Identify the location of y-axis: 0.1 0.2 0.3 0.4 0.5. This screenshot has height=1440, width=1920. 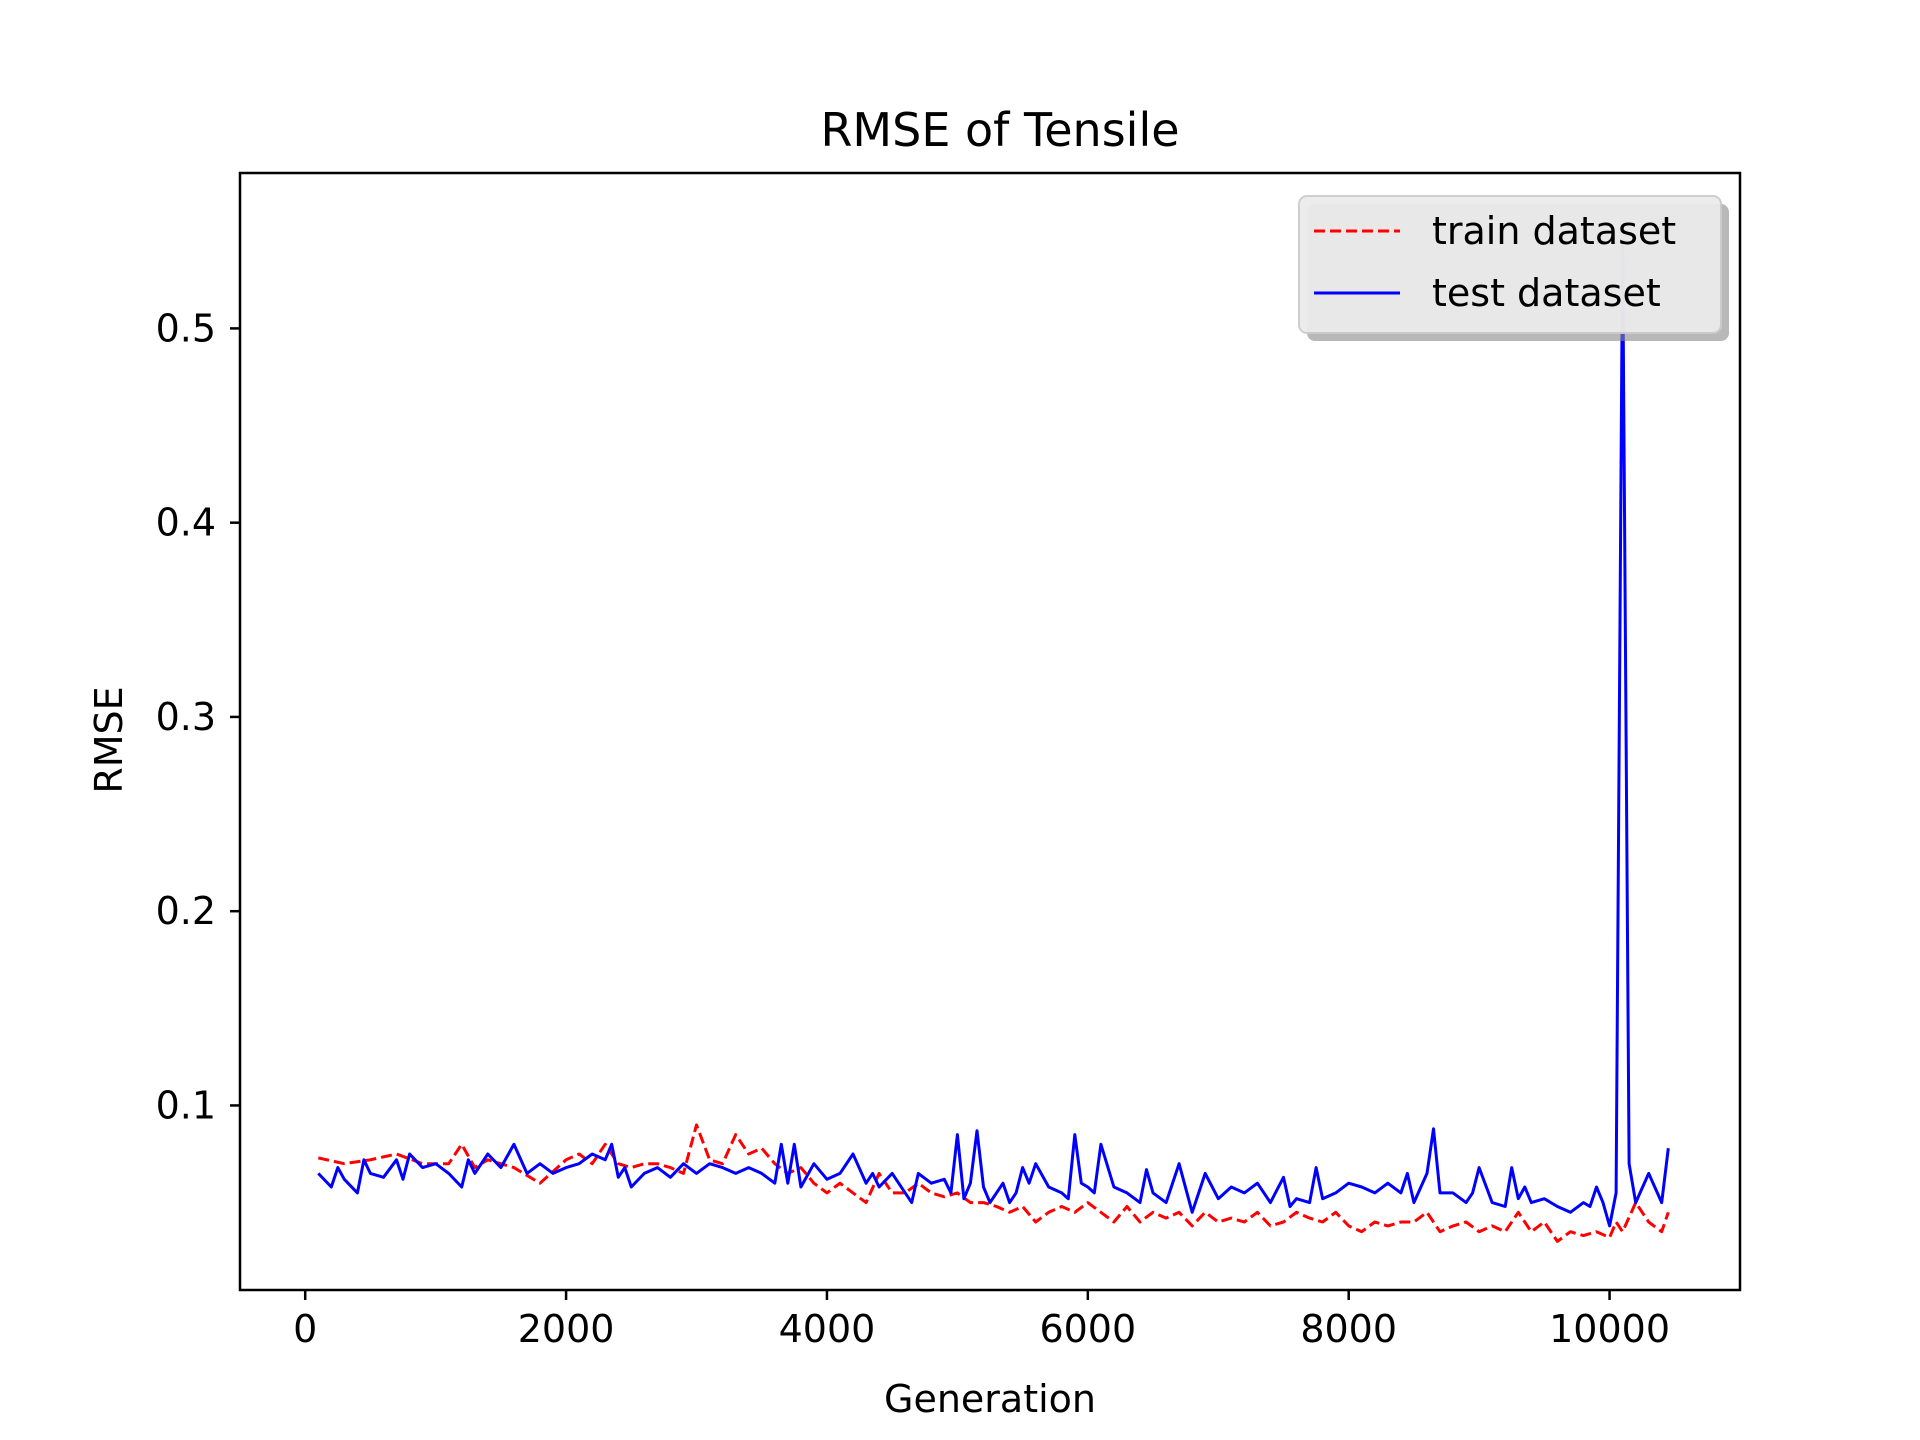
(198, 716).